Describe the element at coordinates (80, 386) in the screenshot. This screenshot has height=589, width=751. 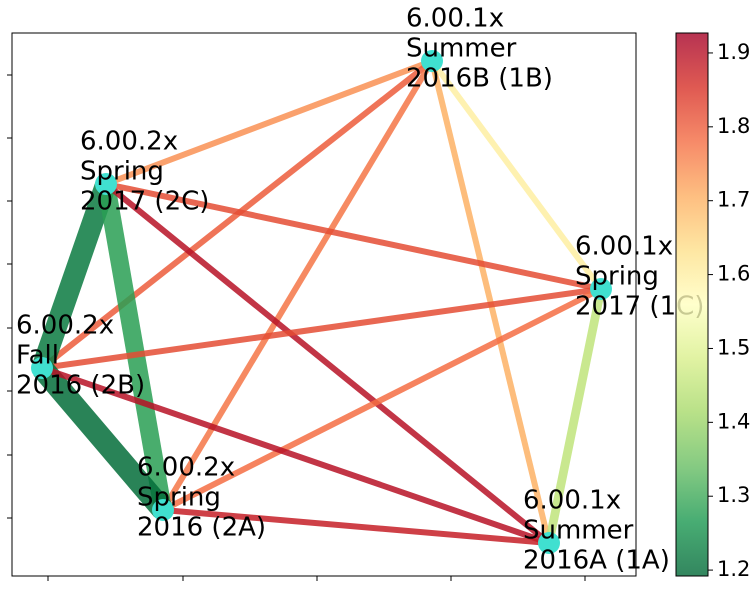
I see `node-label: 2016 (2B)` at that location.